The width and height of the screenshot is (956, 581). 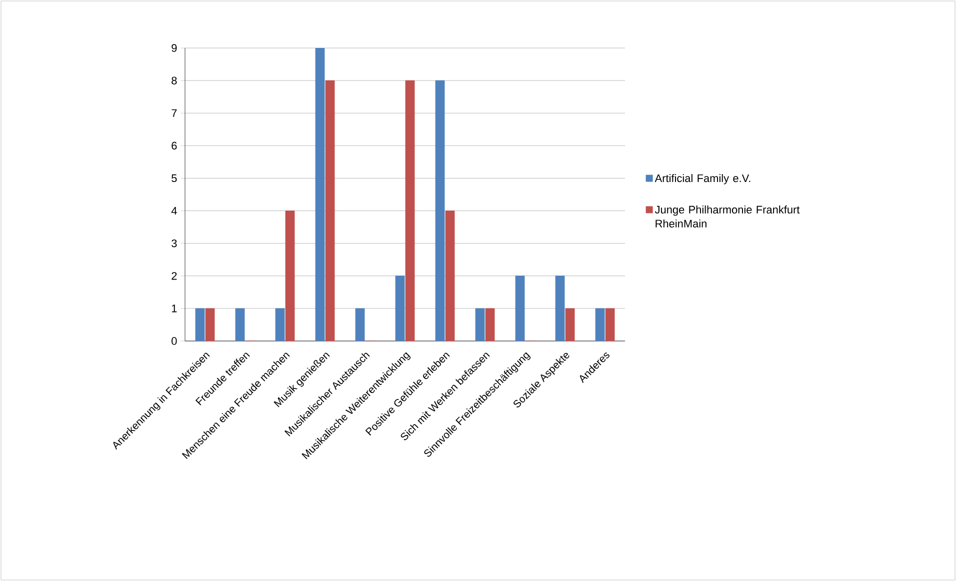 What do you see at coordinates (174, 48) in the screenshot?
I see `y-tick-label: 9` at bounding box center [174, 48].